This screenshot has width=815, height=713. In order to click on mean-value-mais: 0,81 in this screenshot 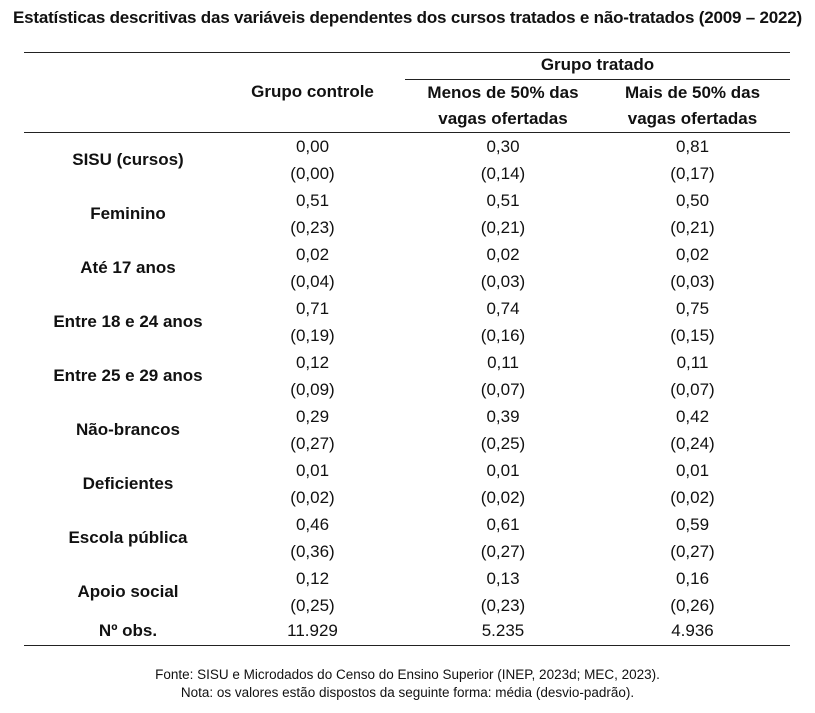, I will do `click(692, 146)`.